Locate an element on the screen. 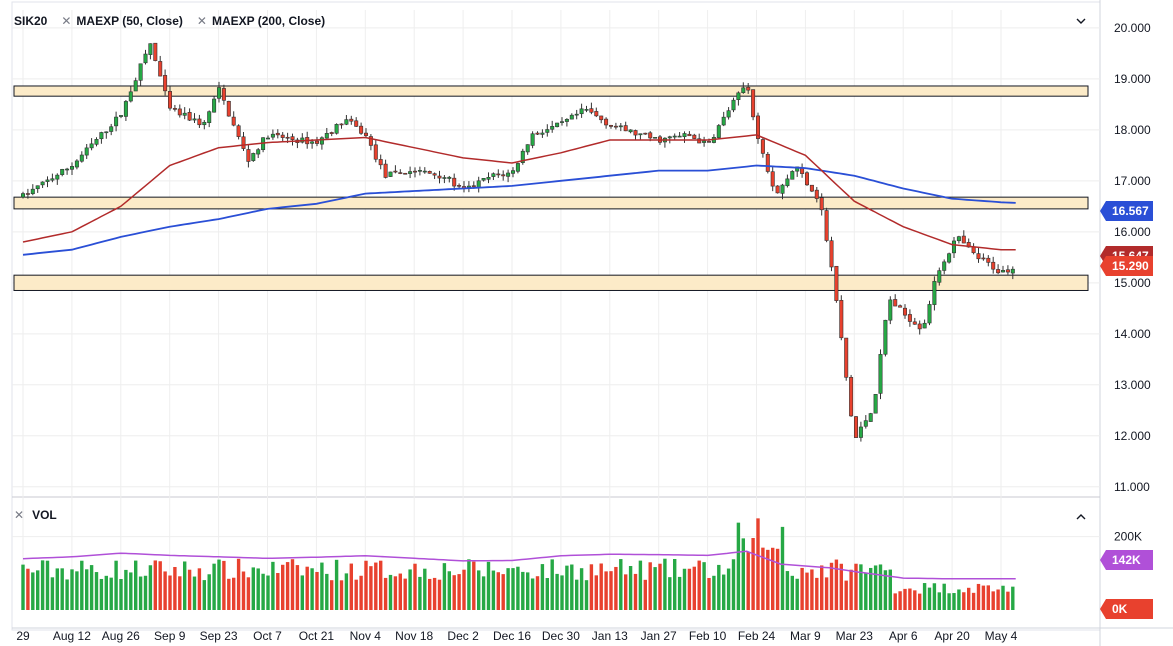  last-price-badge: 15.290 is located at coordinates (1126, 266).